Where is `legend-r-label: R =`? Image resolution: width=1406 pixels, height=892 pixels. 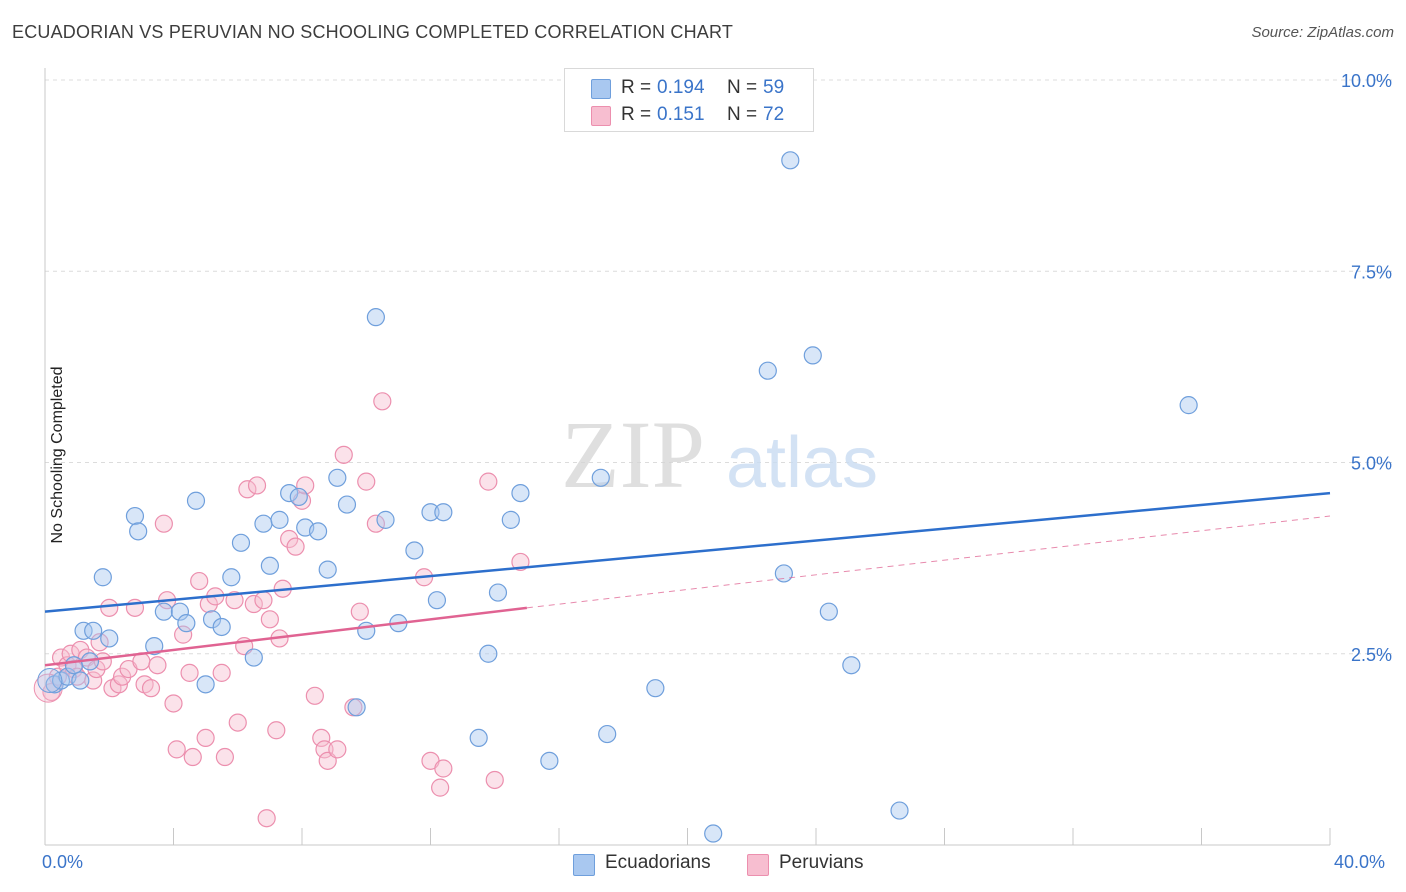 legend-r-label: R = is located at coordinates (636, 114).